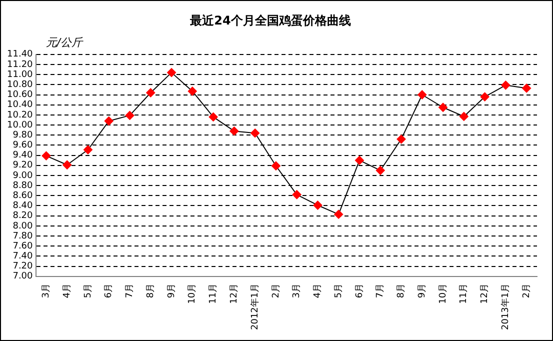 The height and width of the screenshot is (341, 553). Describe the element at coordinates (23, 216) in the screenshot. I see `y-tick-label: 8.20` at that location.